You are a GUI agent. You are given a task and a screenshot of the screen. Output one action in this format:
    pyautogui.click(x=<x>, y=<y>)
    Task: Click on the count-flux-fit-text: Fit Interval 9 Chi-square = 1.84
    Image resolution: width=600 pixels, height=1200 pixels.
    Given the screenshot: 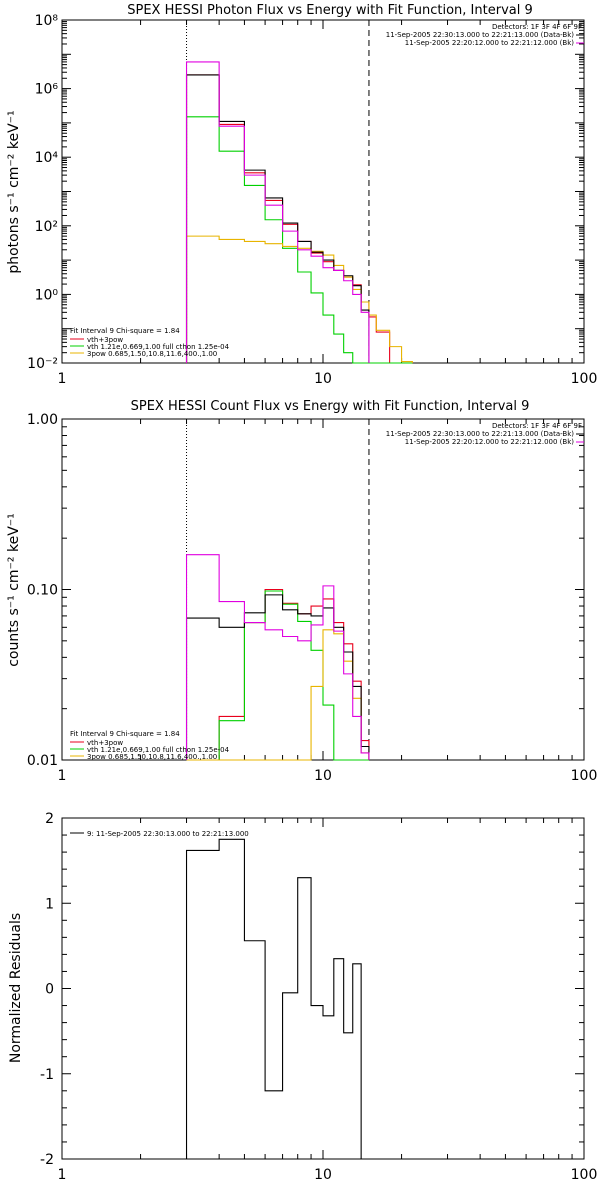 What is the action you would take?
    pyautogui.click(x=125, y=734)
    